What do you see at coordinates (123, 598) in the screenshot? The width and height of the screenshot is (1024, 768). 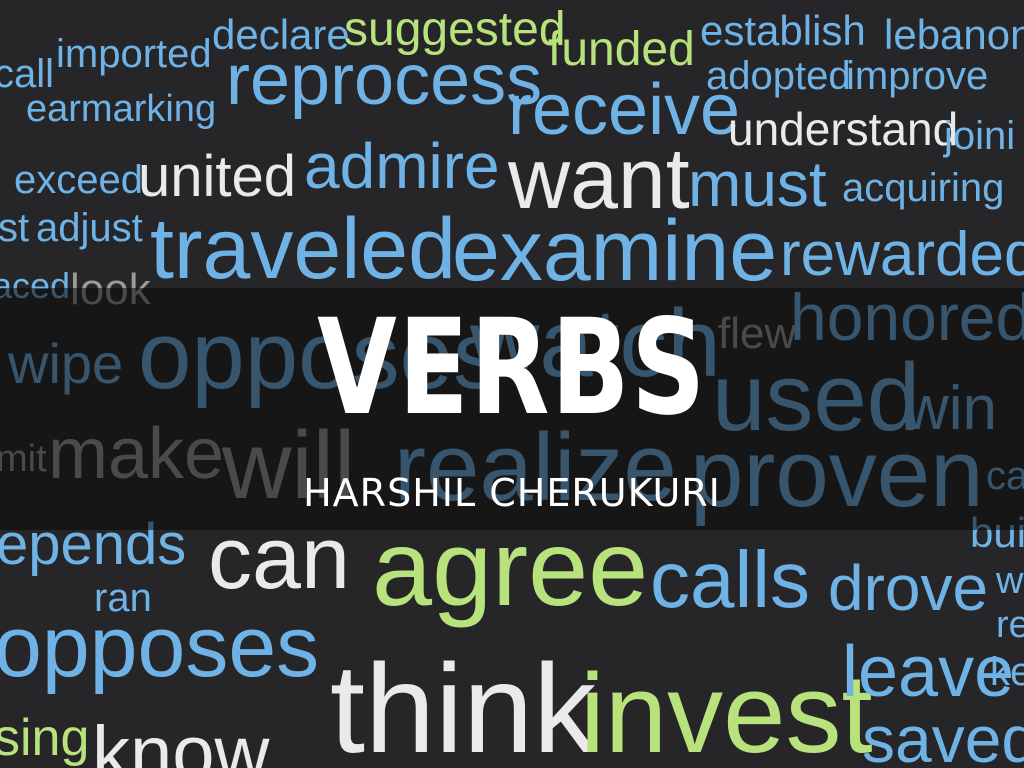 I see `cloud-word: ran` at bounding box center [123, 598].